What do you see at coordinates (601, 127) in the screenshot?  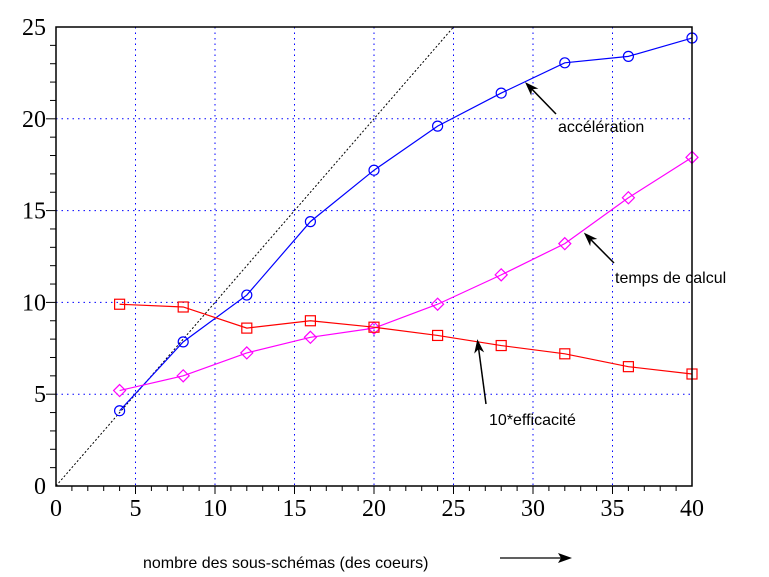 I see `annotation-label: accélération` at bounding box center [601, 127].